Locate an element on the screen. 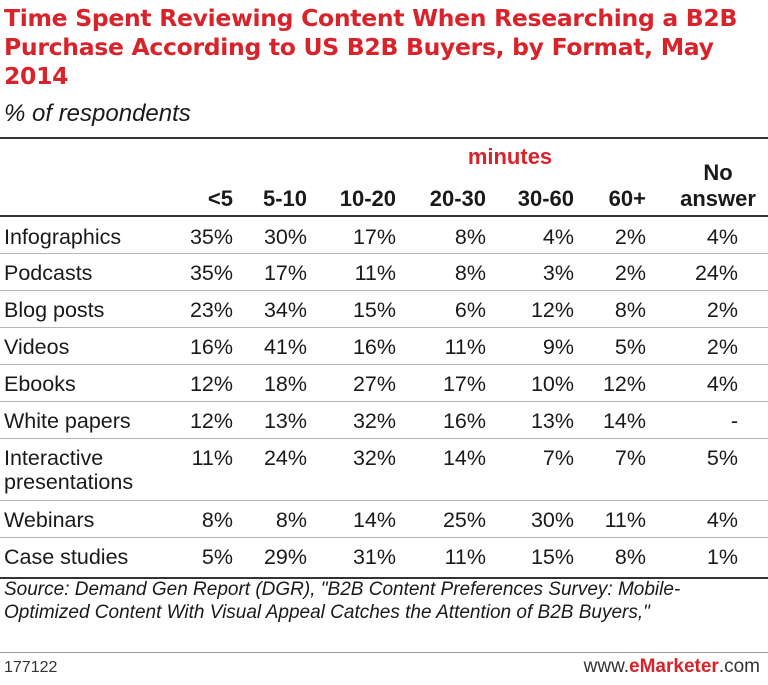 The image size is (768, 685). brand-suffix: .com is located at coordinates (739, 666).